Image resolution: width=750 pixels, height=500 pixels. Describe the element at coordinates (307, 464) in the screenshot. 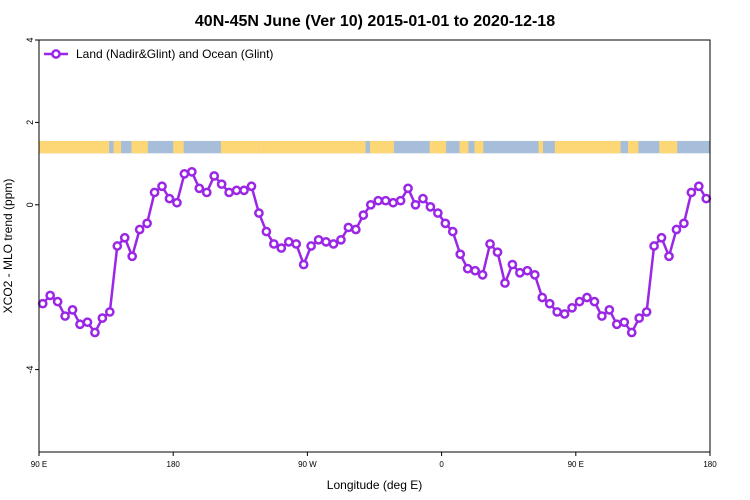

I see `x-tick-label: 90 W` at that location.